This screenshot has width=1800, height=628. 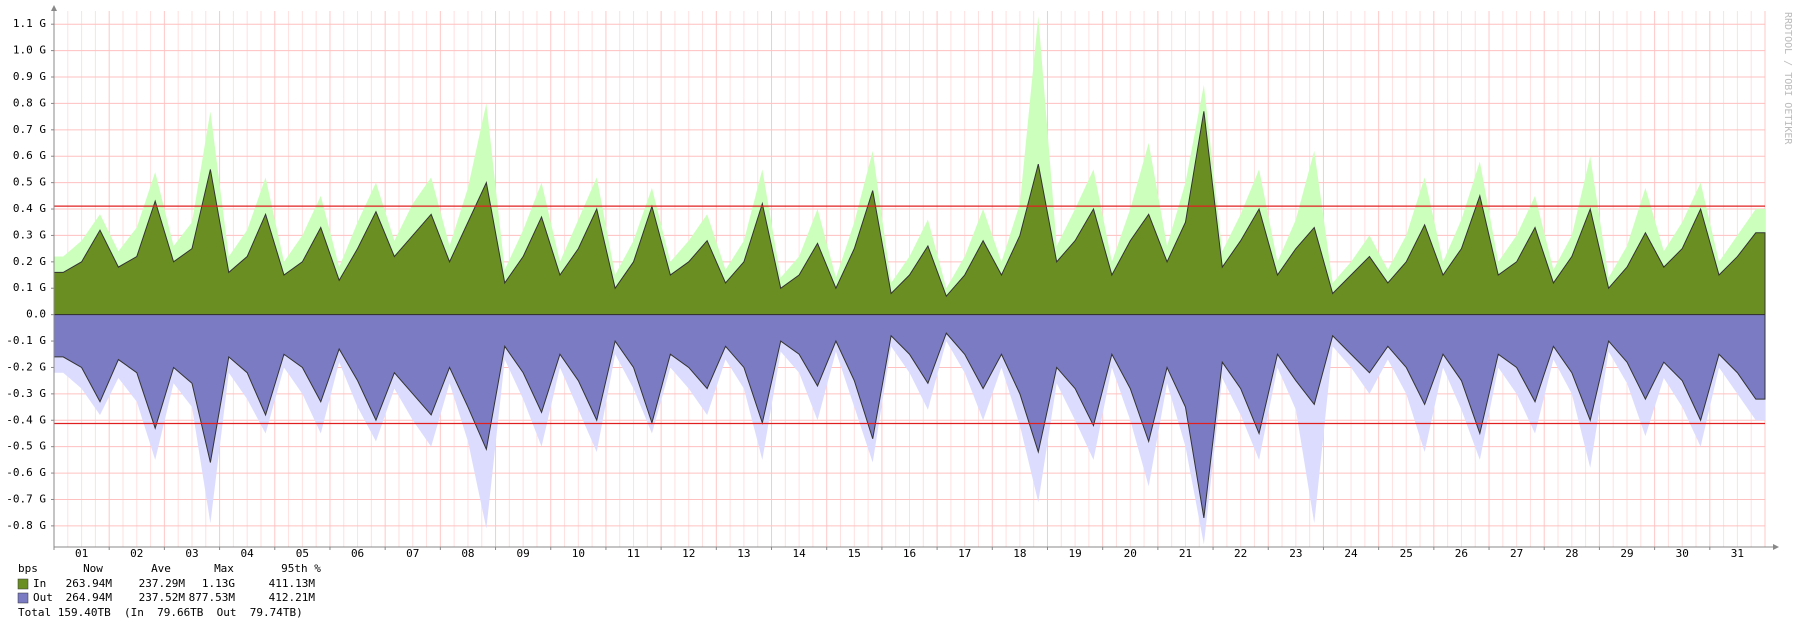 What do you see at coordinates (633, 553) in the screenshot?
I see `x-tick-label: 11` at bounding box center [633, 553].